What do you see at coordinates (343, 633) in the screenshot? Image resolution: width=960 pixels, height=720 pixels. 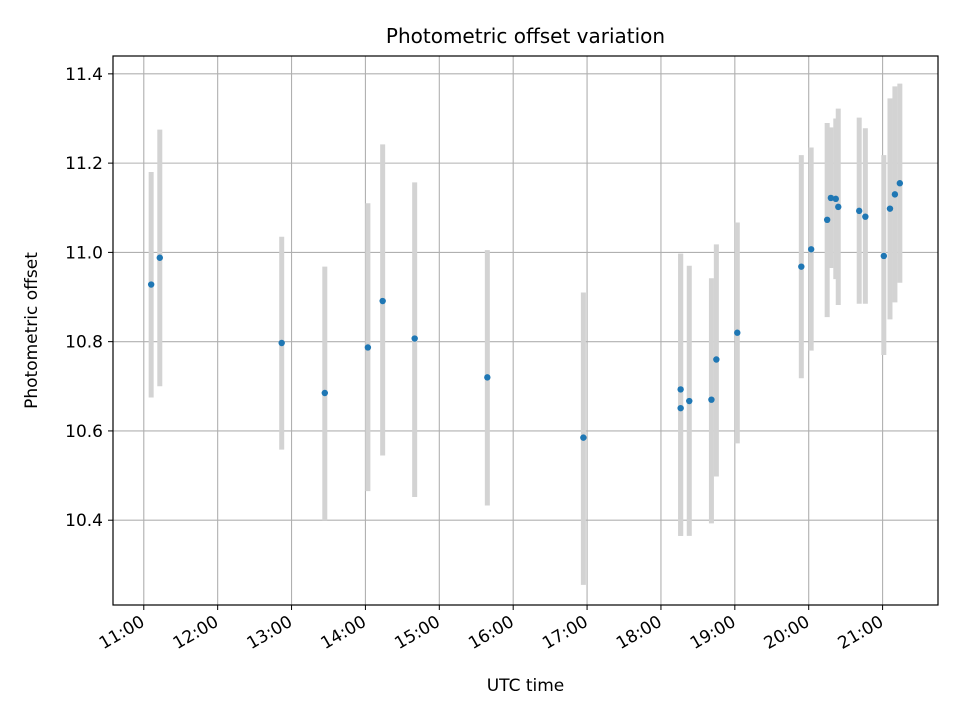 I see `x-tick-label: 14:00` at bounding box center [343, 633].